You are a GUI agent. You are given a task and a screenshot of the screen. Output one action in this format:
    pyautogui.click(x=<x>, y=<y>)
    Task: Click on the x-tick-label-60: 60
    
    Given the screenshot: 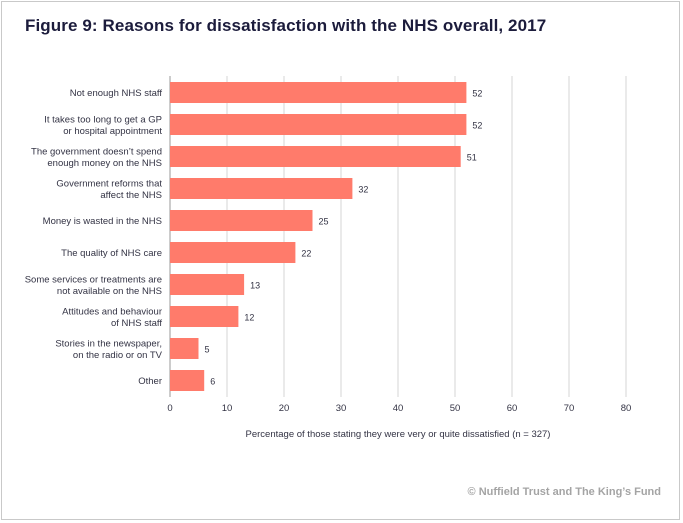 What is the action you would take?
    pyautogui.click(x=512, y=408)
    